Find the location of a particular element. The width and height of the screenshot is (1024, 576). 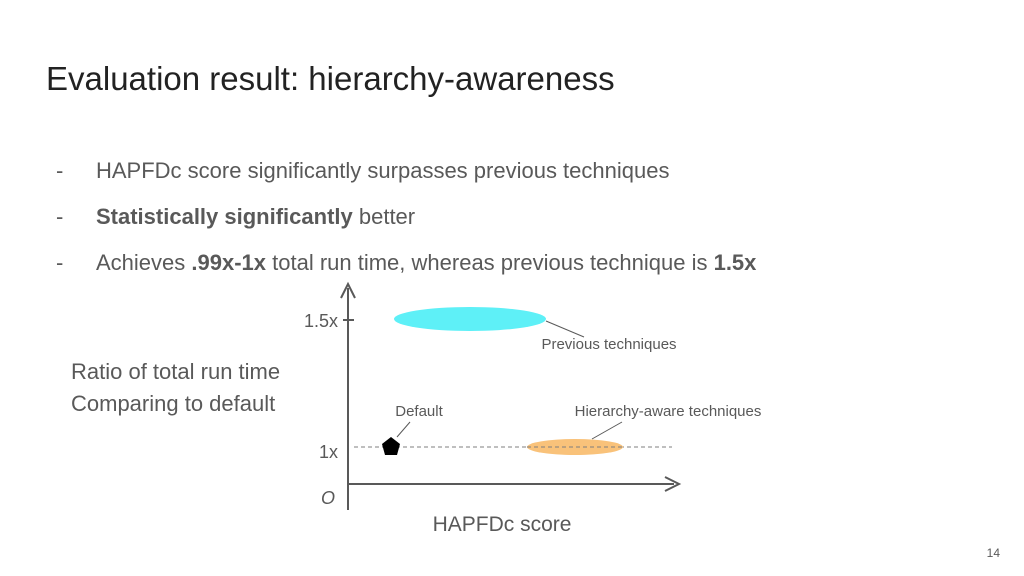

default-pentagon-marker is located at coordinates (391, 446).